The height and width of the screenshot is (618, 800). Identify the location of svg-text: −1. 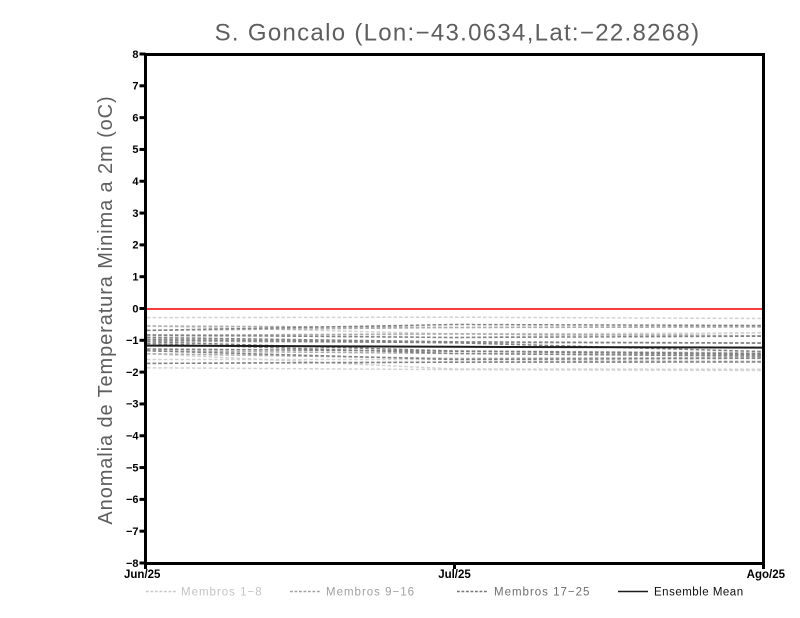
(132, 341).